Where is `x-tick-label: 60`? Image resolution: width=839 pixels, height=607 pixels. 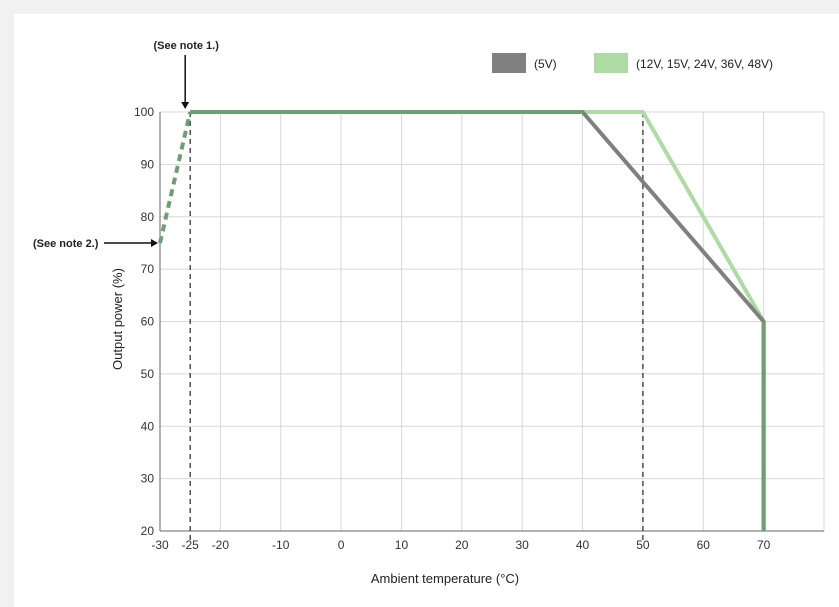 x-tick-label: 60 is located at coordinates (704, 545).